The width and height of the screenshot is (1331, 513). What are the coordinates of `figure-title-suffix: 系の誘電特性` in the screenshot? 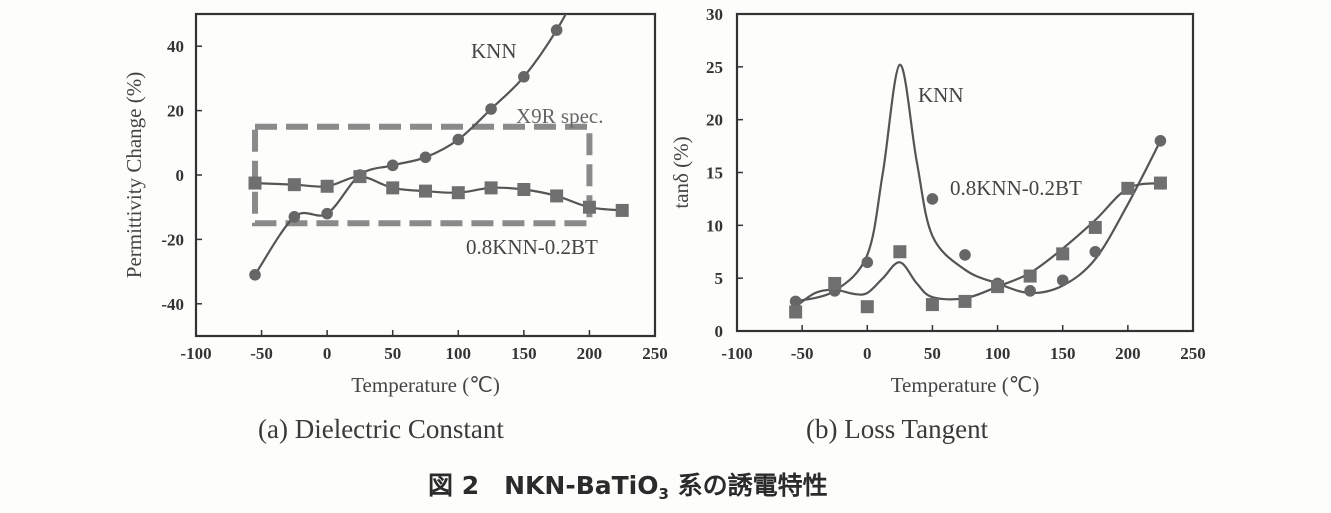 It's located at (748, 485).